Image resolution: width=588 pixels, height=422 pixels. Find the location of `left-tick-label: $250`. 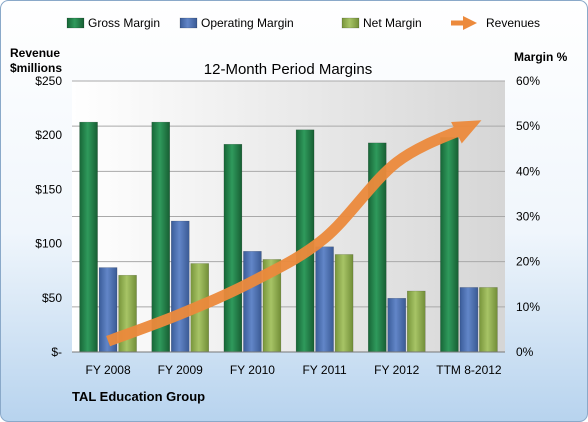

left-tick-label: $250 is located at coordinates (48, 81).